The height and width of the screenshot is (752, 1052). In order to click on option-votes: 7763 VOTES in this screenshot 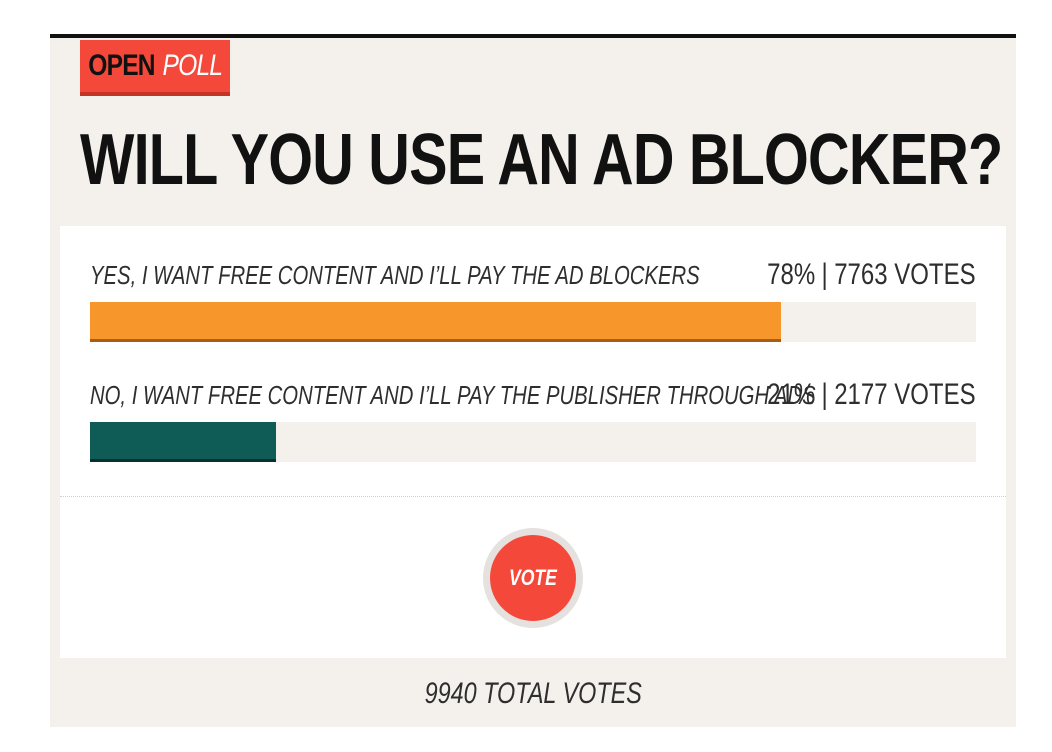, I will do `click(905, 274)`.